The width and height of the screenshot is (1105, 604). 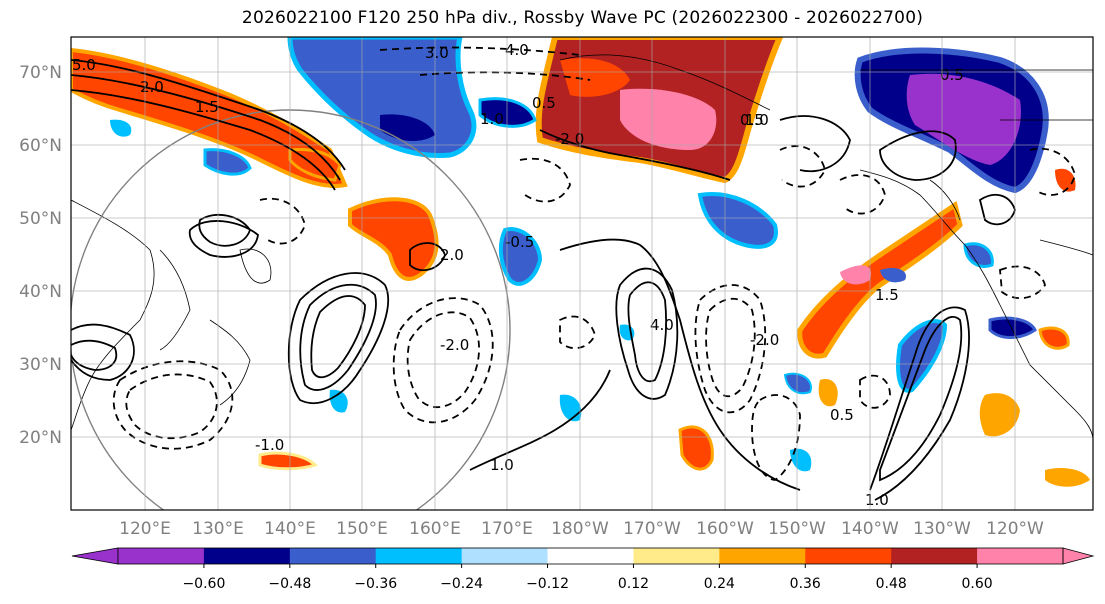 What do you see at coordinates (95, 556) in the screenshot?
I see `colorbar-extend-min` at bounding box center [95, 556].